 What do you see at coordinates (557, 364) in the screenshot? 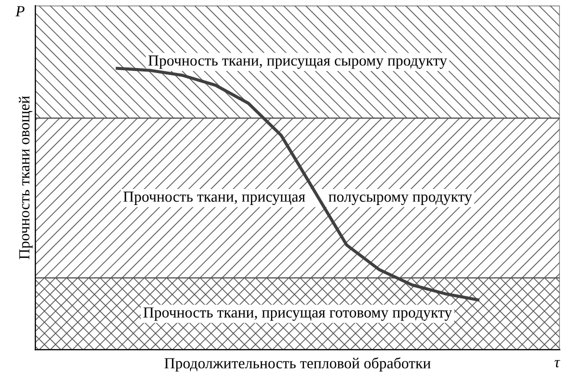
I see `text: τ` at bounding box center [557, 364].